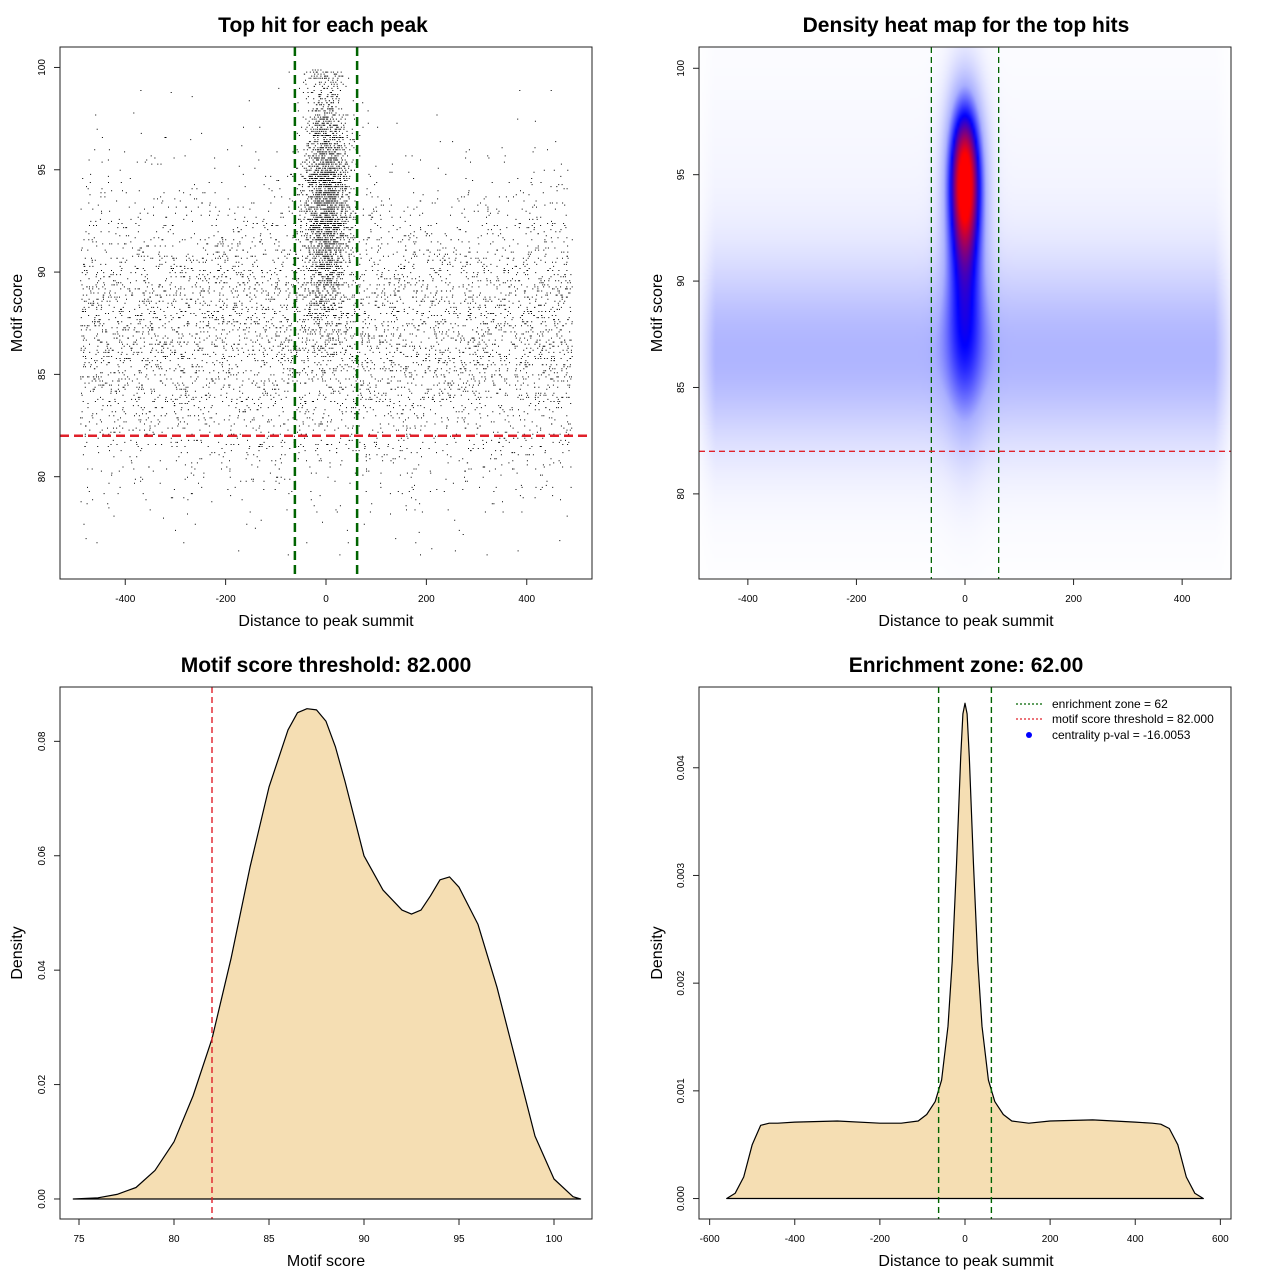 The height and width of the screenshot is (1280, 1280). Describe the element at coordinates (1220, 1239) in the screenshot. I see `distance-x-tick-label: 600` at that location.